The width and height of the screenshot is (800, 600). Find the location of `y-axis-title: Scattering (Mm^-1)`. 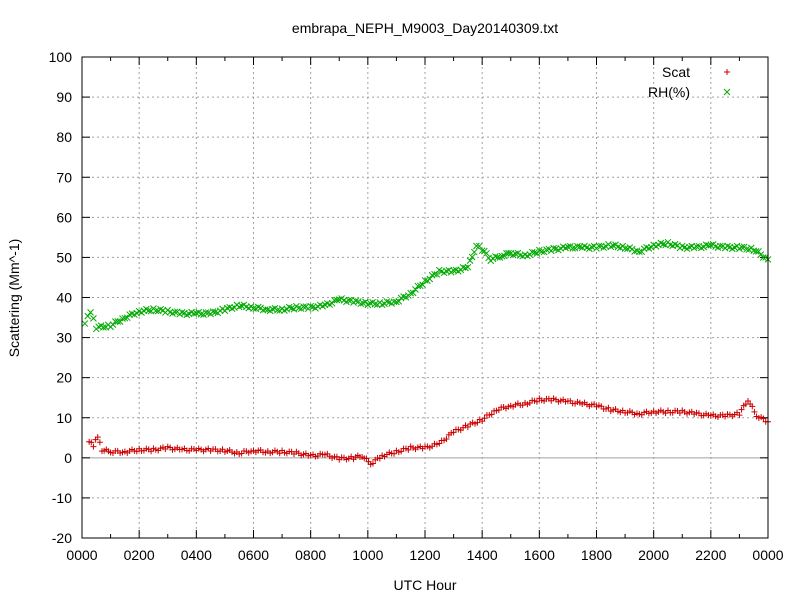

y-axis-title: Scattering (Mm^-1) is located at coordinates (14, 298).